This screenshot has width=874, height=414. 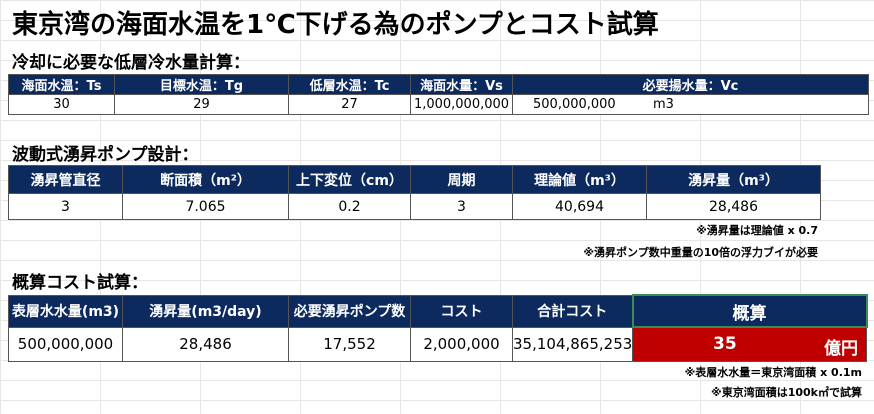 What do you see at coordinates (61, 84) in the screenshot?
I see `header-cell-ts: 海面水温：Ts` at bounding box center [61, 84].